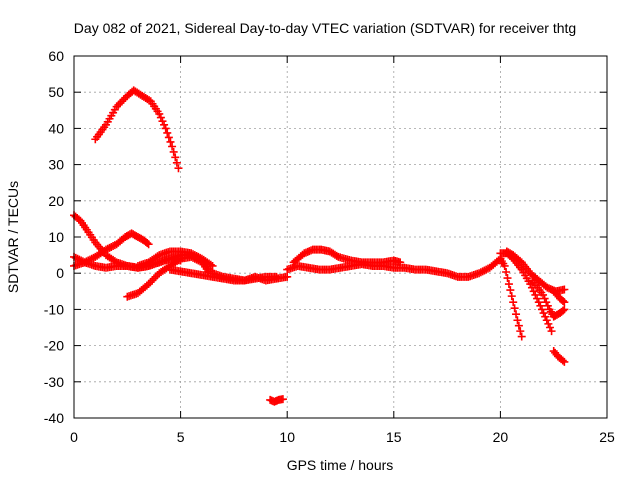 This screenshot has width=640, height=480. I want to click on x-tick-label: 15, so click(394, 437).